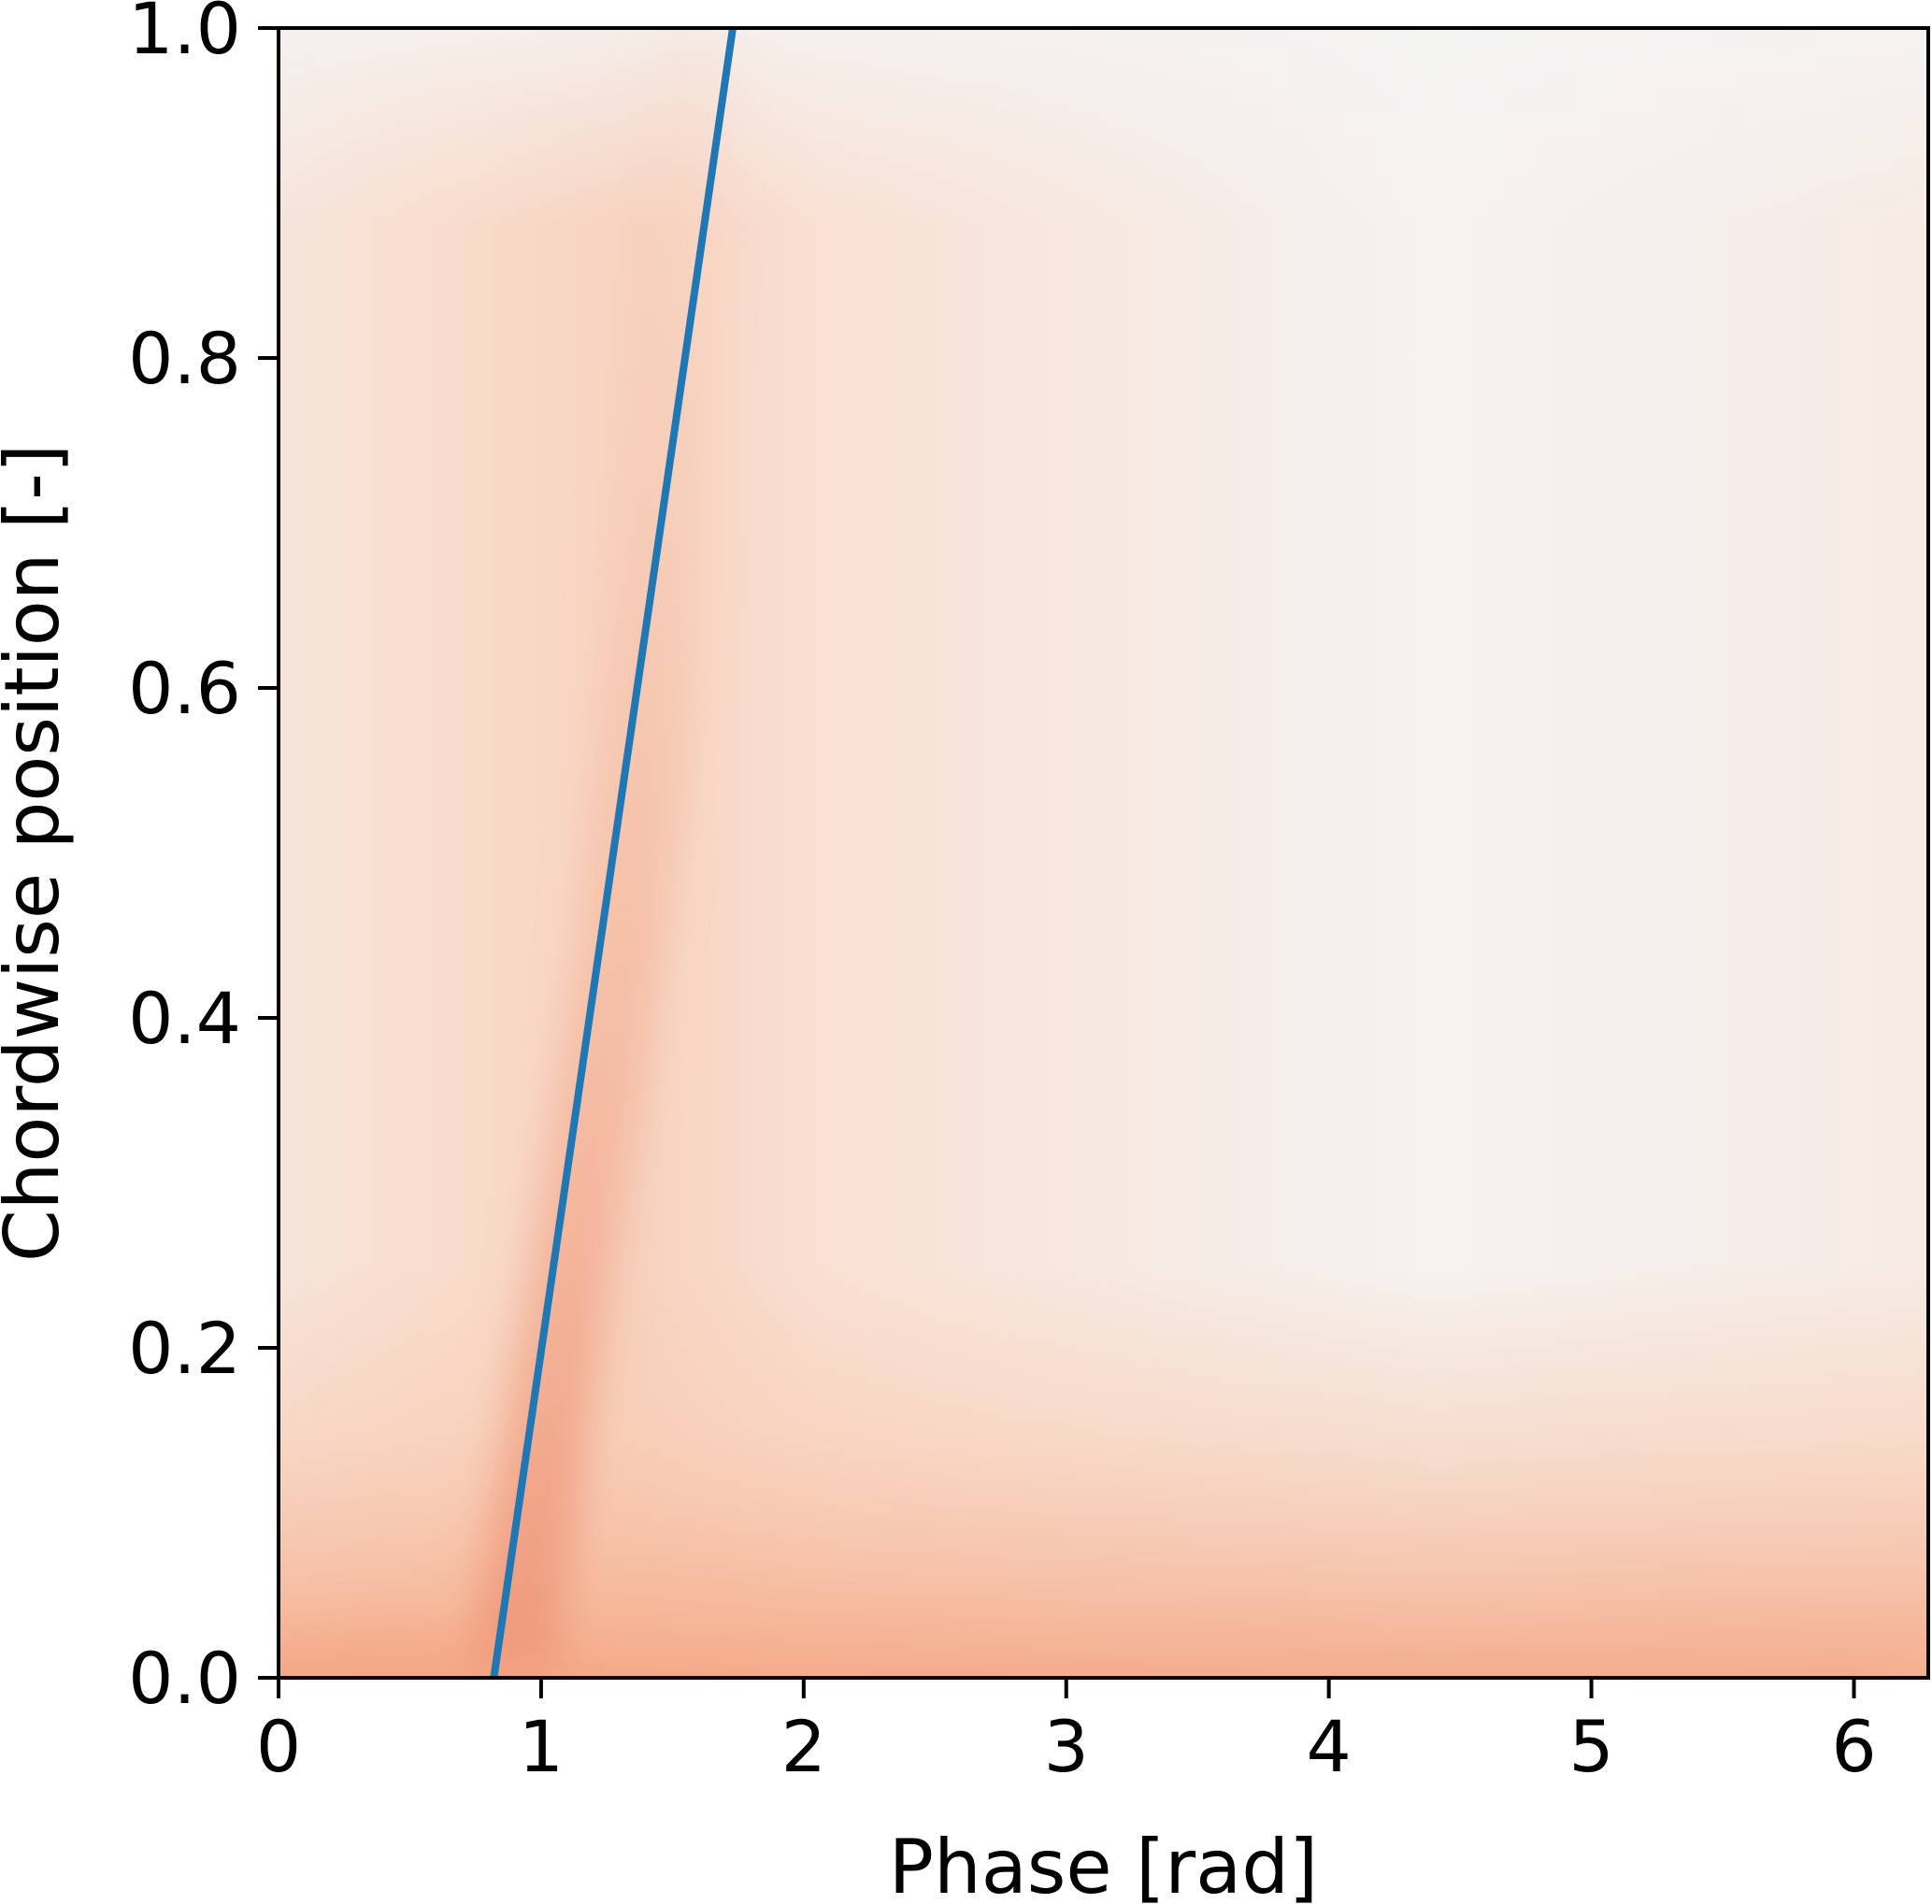  What do you see at coordinates (1328, 1746) in the screenshot?
I see `x-tick-label: 4` at bounding box center [1328, 1746].